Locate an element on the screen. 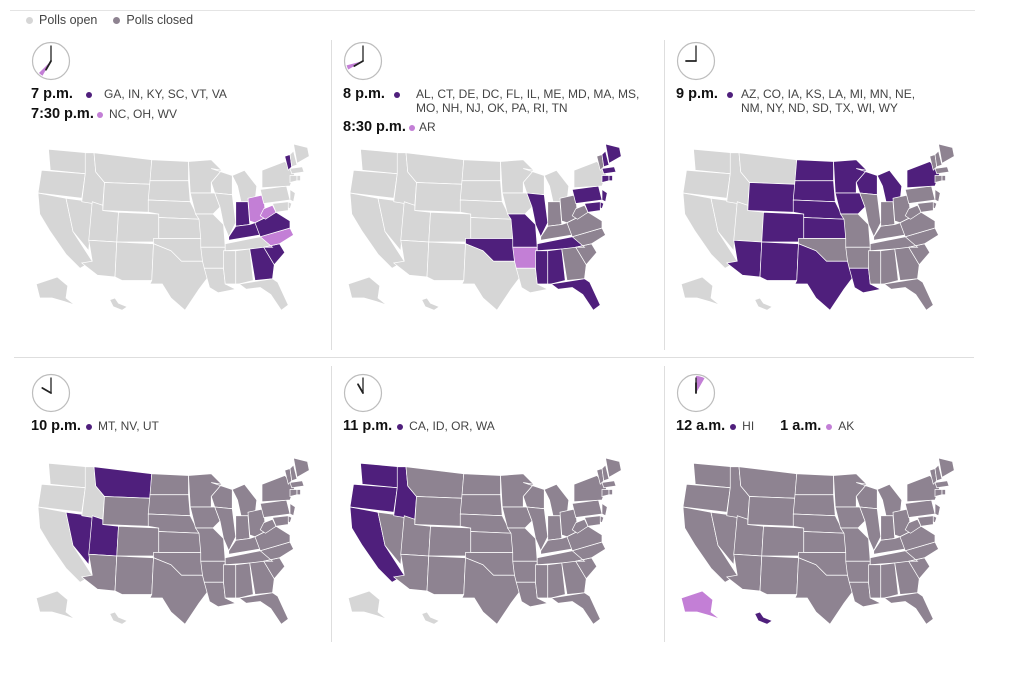 This screenshot has height=673, width=1024. closing-row-11pm: 11 p.m. CA, ID, OR, WA is located at coordinates (419, 426).